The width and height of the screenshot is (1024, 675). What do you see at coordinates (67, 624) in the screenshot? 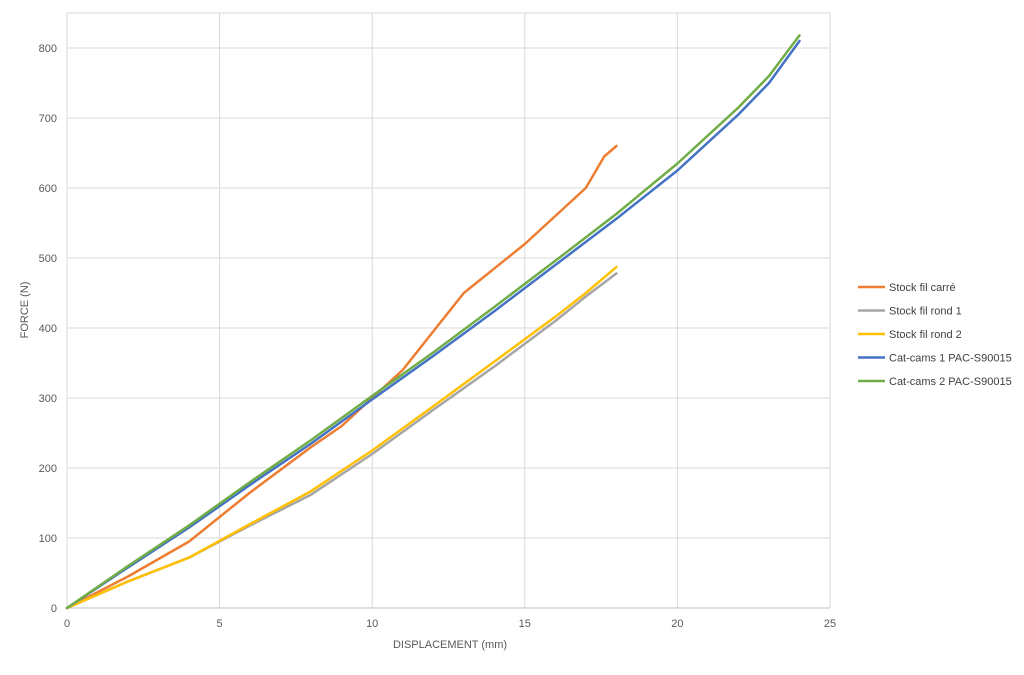
I see `x-tick-label: 0` at bounding box center [67, 624].